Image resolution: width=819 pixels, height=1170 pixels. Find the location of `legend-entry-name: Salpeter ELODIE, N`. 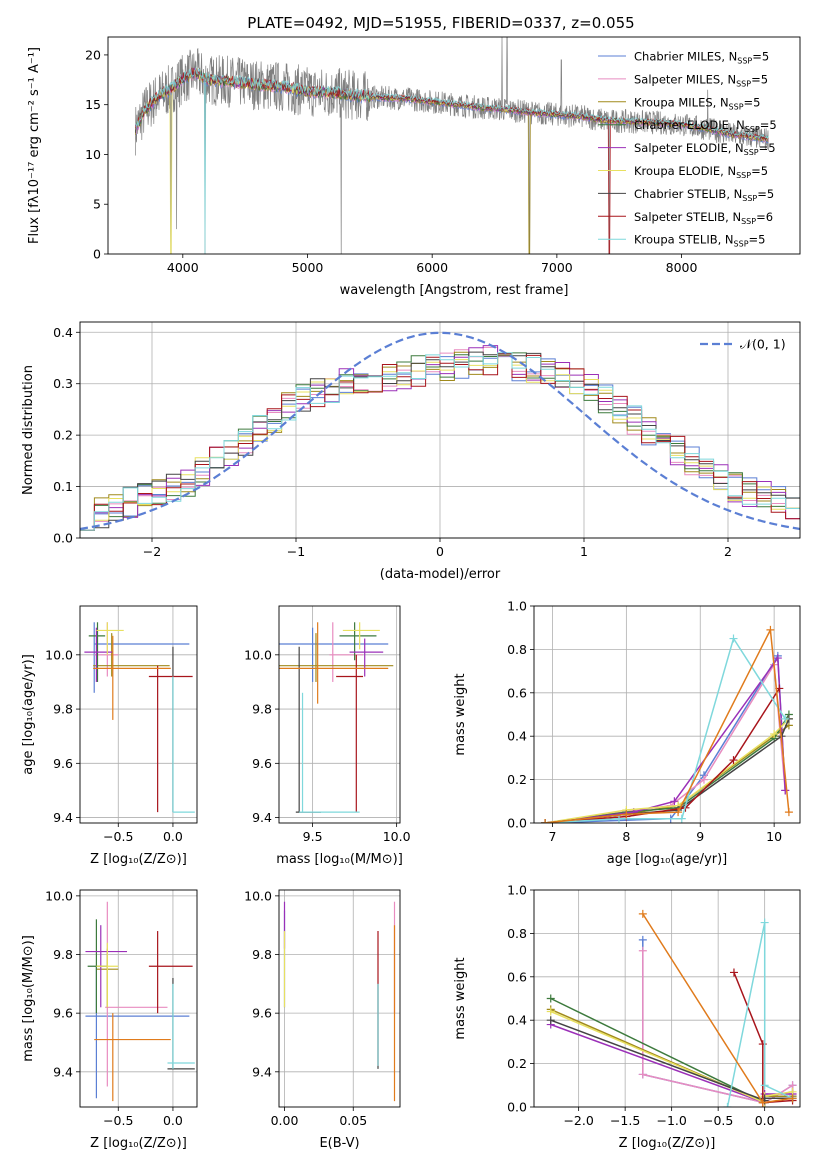

legend-entry-name: Salpeter ELODIE, N is located at coordinates (689, 148).